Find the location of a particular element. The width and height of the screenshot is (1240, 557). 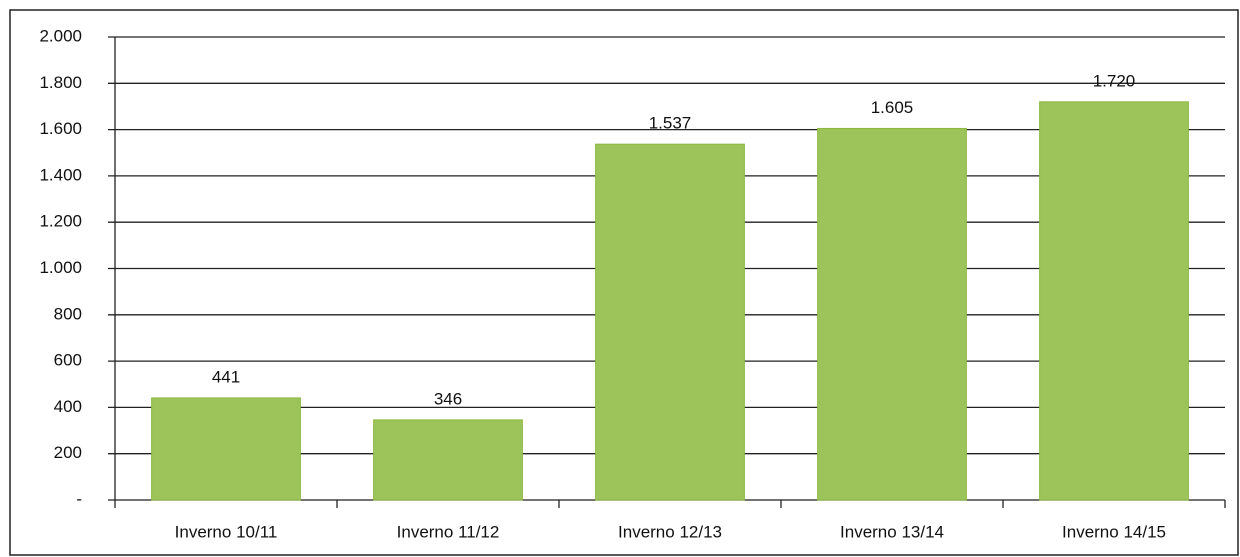

y-tick-label: 1.200 is located at coordinates (60, 221).